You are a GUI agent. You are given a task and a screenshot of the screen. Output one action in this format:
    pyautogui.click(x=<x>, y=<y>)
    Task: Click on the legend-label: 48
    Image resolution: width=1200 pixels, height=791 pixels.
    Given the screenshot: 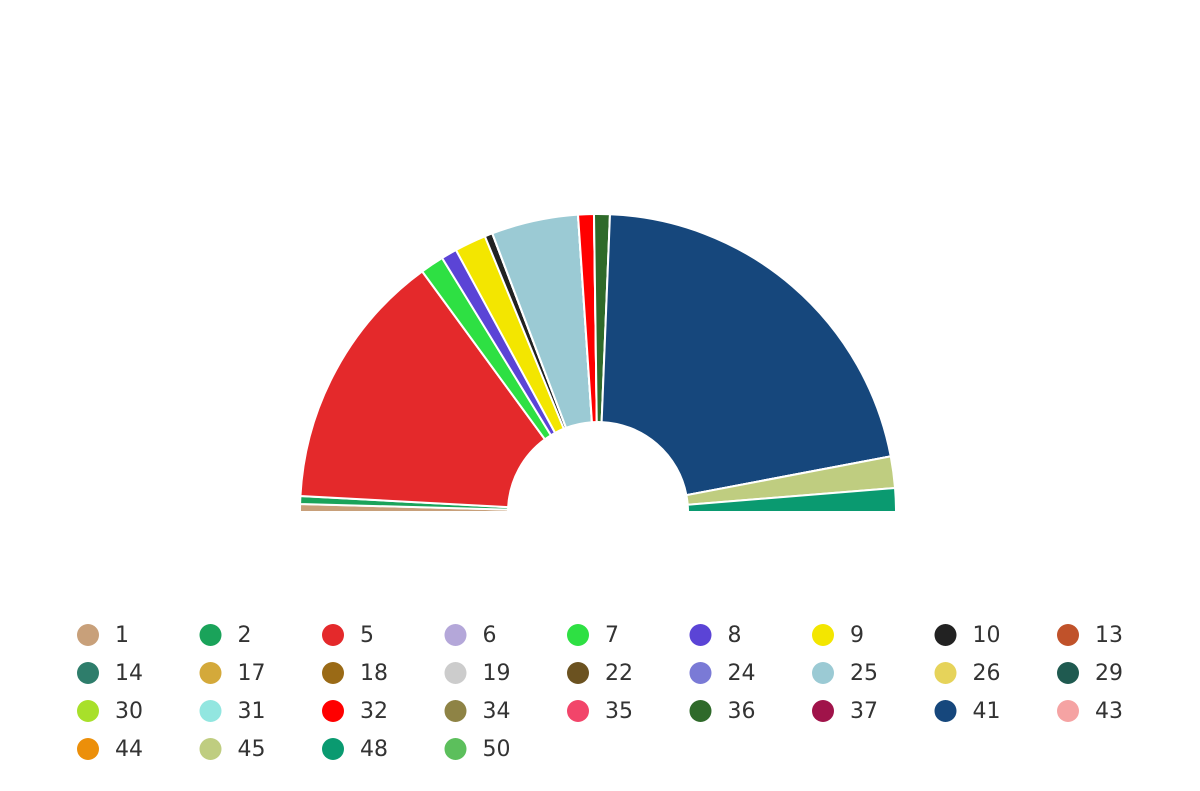 What is the action you would take?
    pyautogui.click(x=374, y=749)
    